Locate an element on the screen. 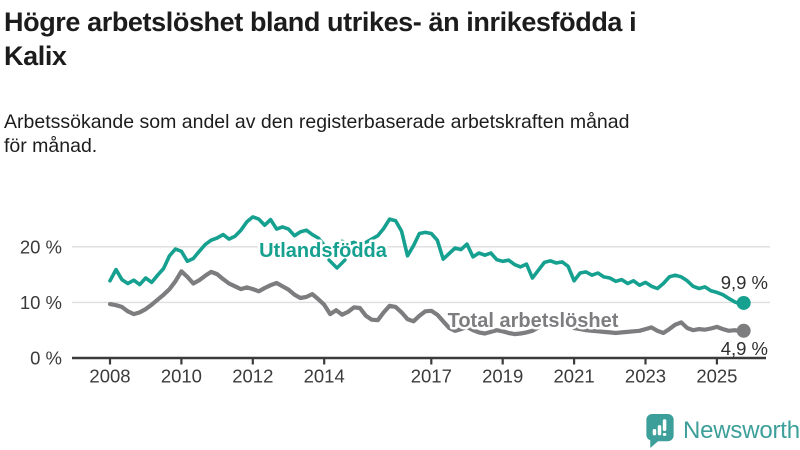 Image resolution: width=800 pixels, height=450 pixels. series-label-utlandsfodda: Utlandsfödda is located at coordinates (323, 251).